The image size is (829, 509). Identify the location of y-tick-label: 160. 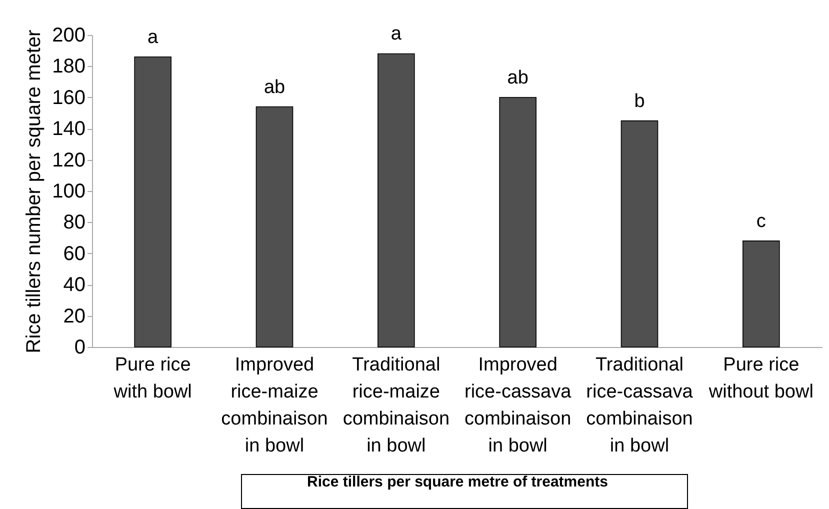
(69, 97).